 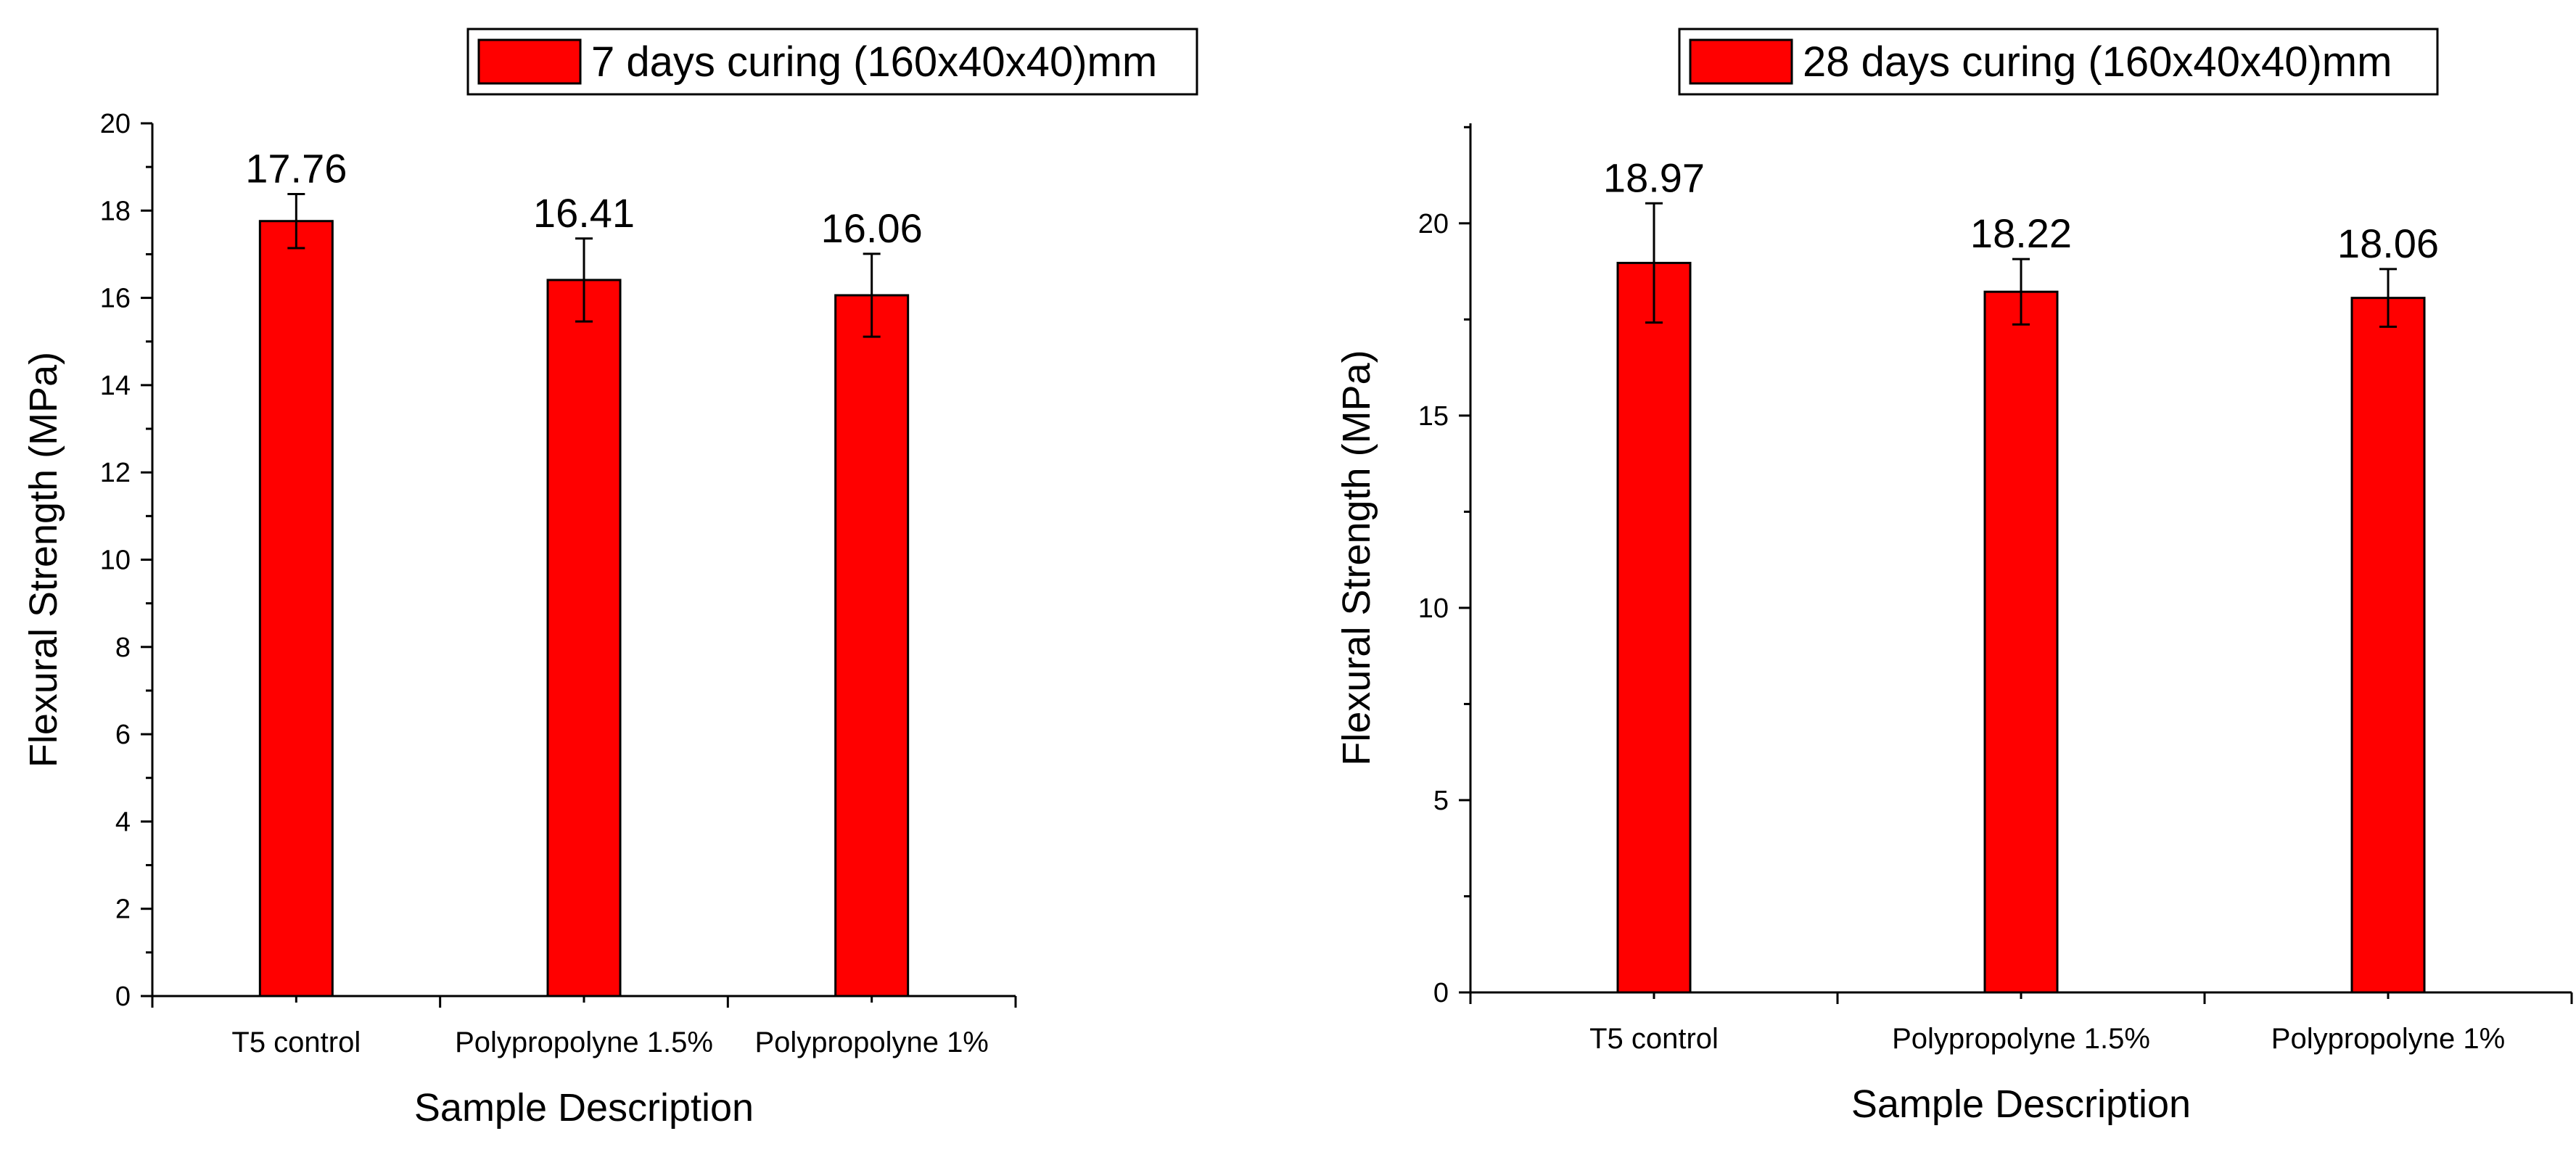 I want to click on legend: 28 days curing (160x40x40)mm, so click(x=2058, y=62).